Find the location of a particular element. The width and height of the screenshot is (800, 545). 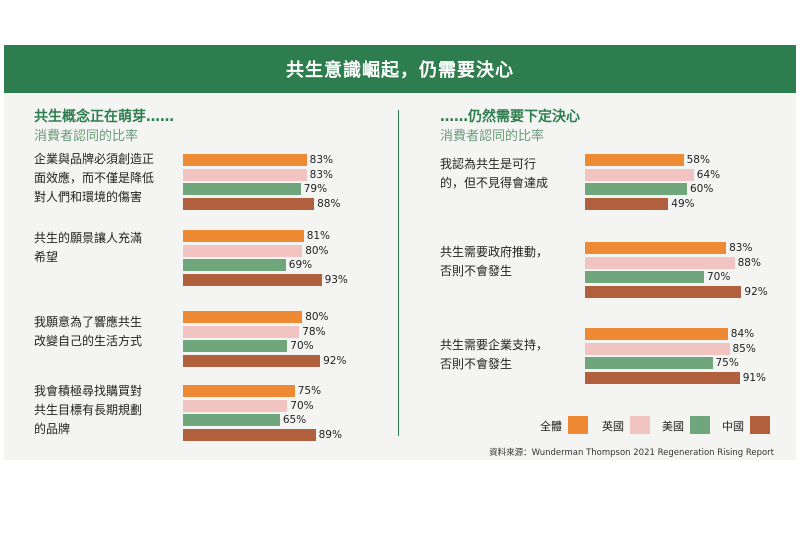

category-label-line: 的，但不見得會達成 is located at coordinates (494, 183).